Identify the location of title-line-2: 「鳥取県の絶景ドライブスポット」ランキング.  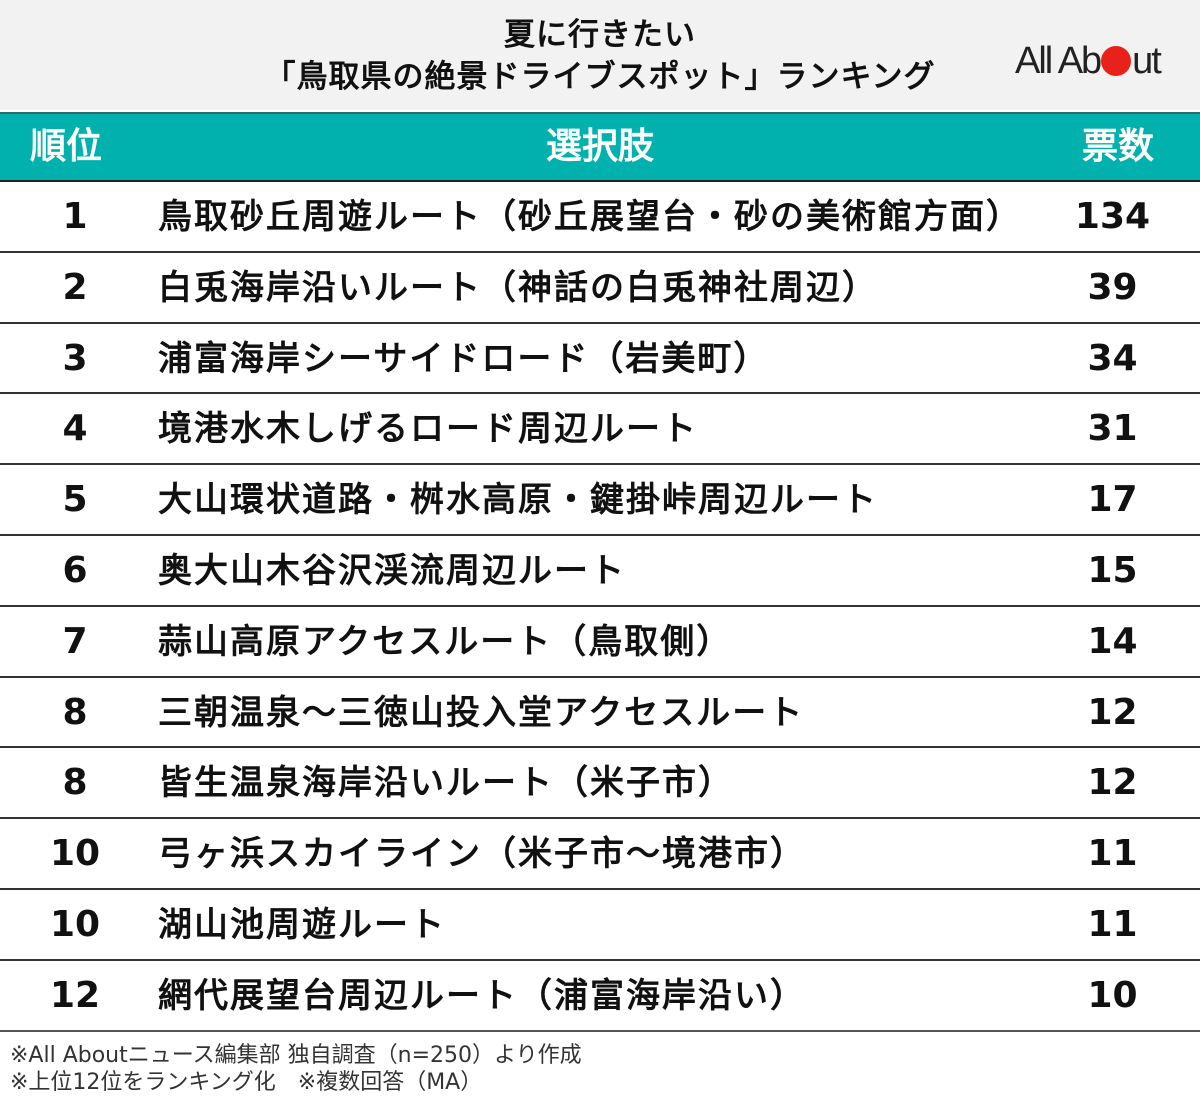
(600, 77).